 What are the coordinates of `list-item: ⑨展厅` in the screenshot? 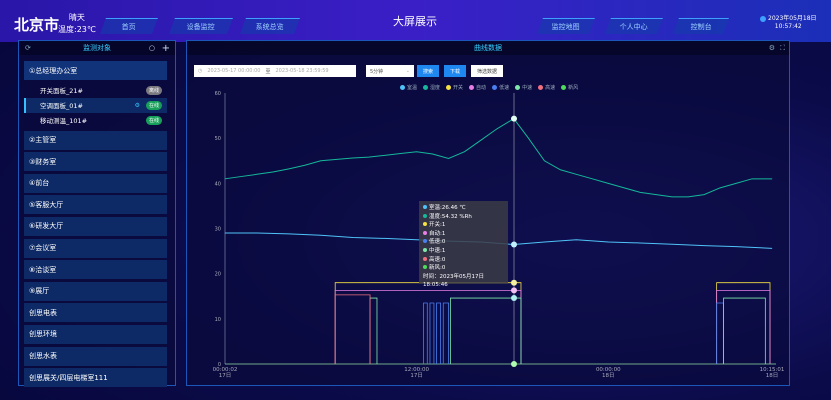 It's located at (95, 291).